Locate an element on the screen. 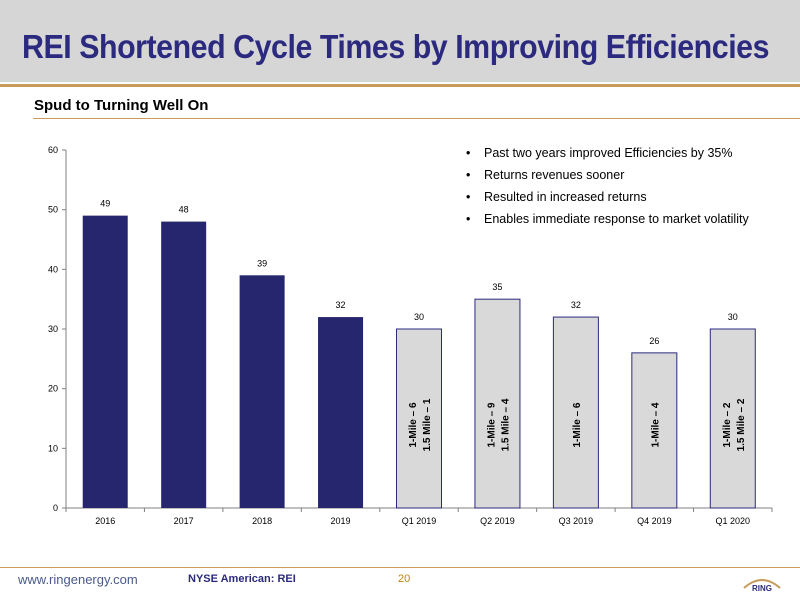 Image resolution: width=800 pixels, height=600 pixels. x-tick-label: Q4 2019 is located at coordinates (654, 521).